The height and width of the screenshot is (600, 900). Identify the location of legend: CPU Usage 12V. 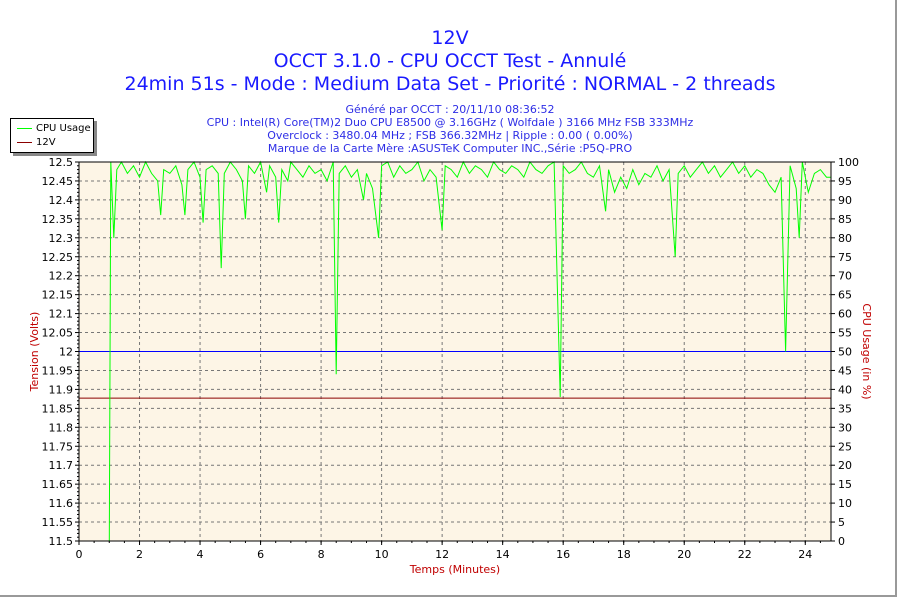
(52, 135).